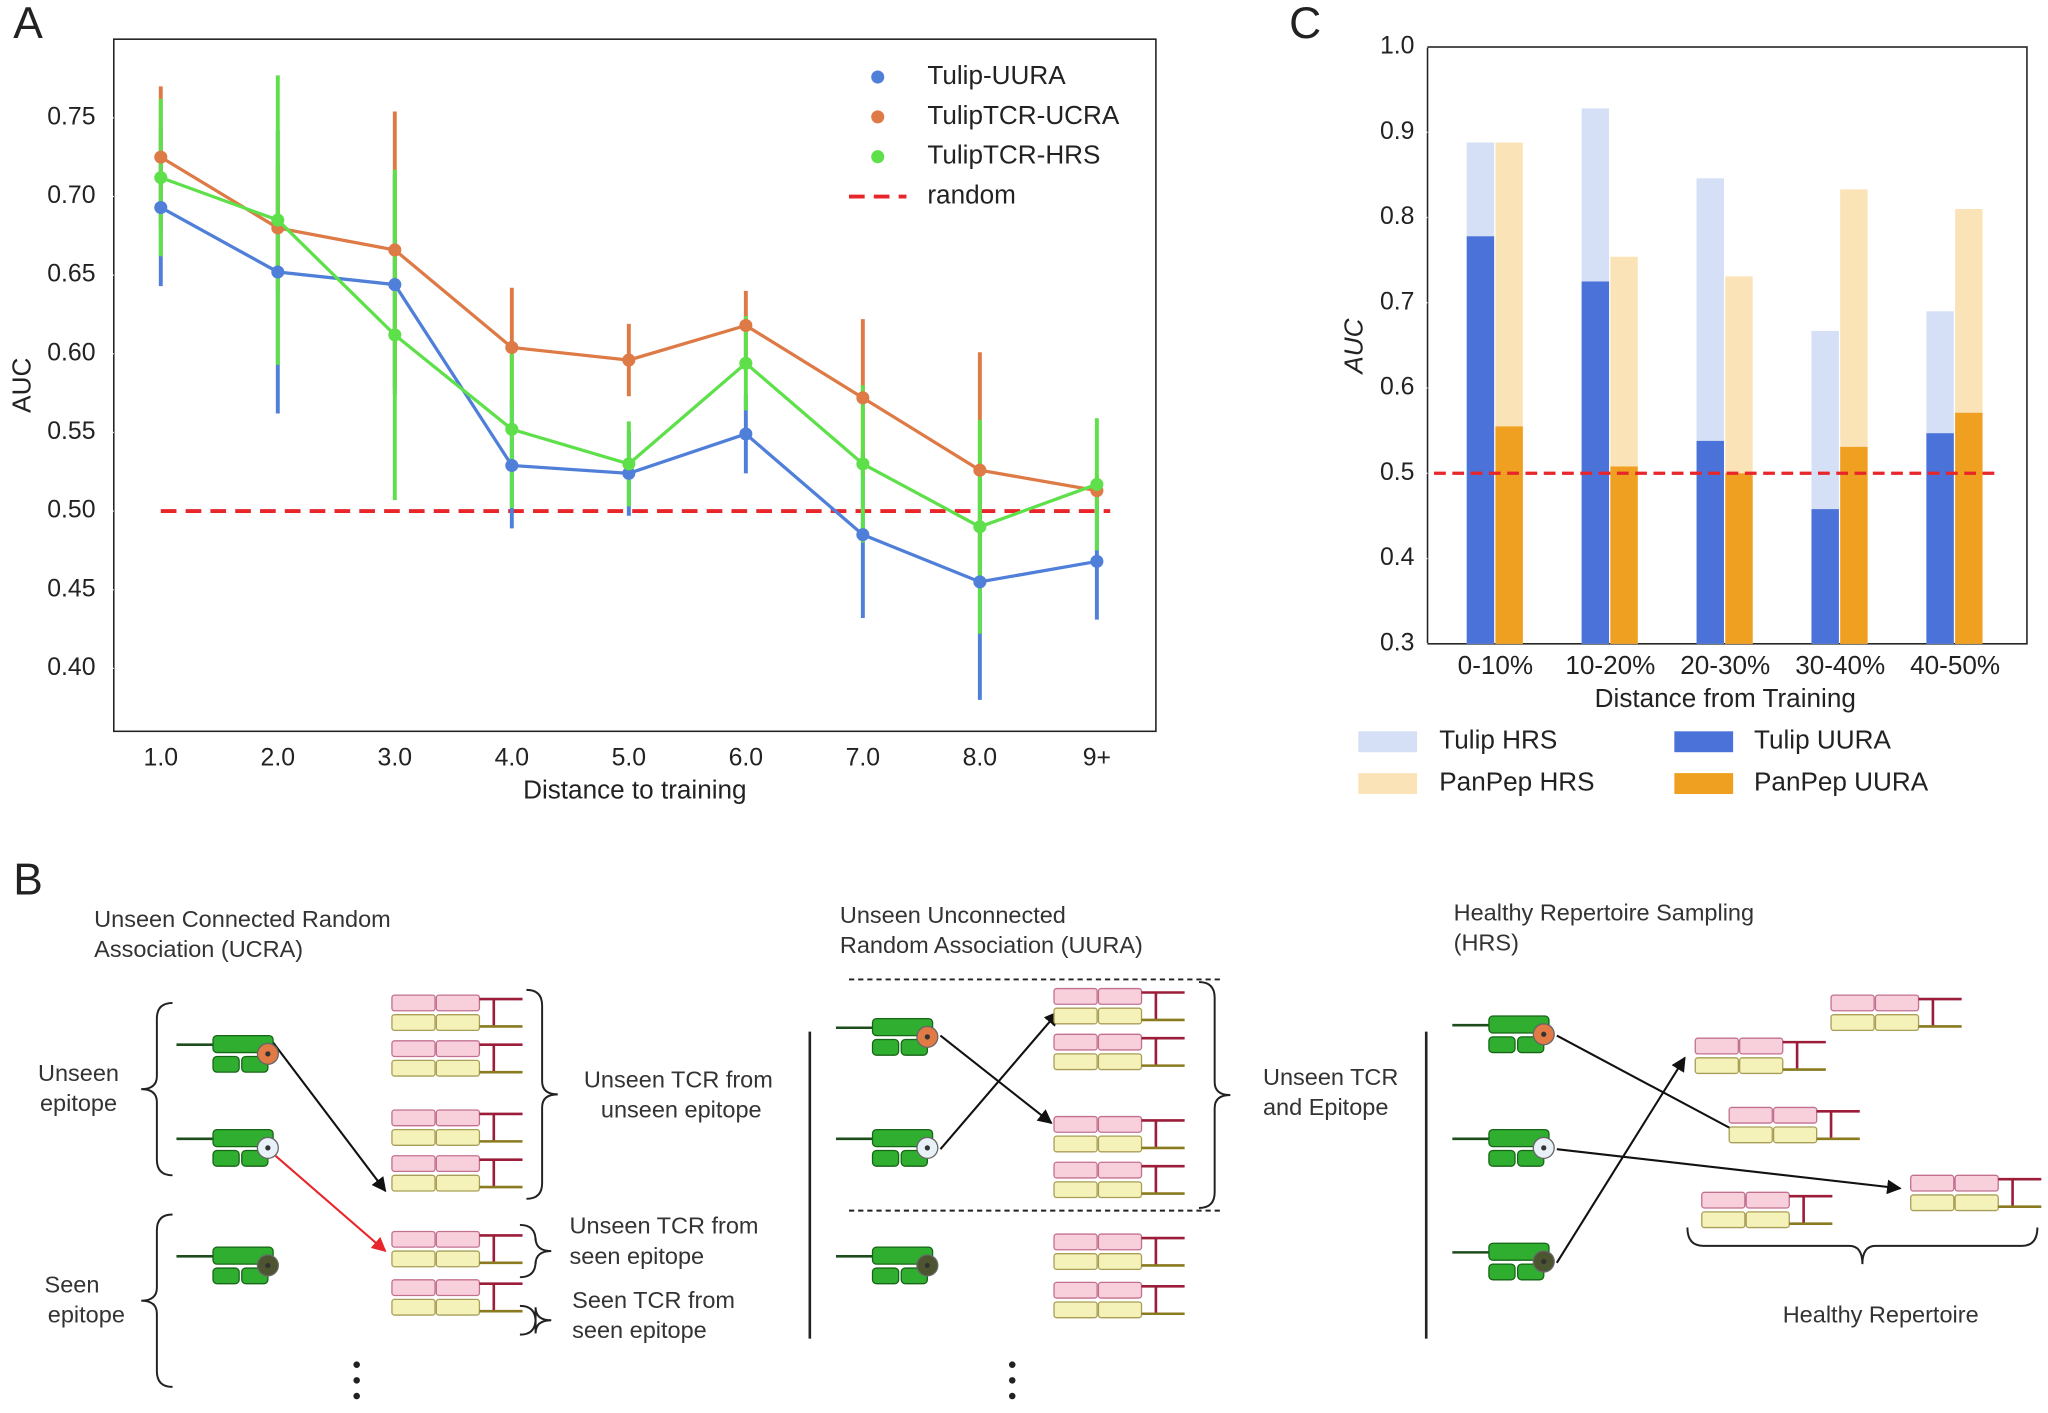 This screenshot has height=1413, width=2048. I want to click on panel-label: A, so click(28, 24).